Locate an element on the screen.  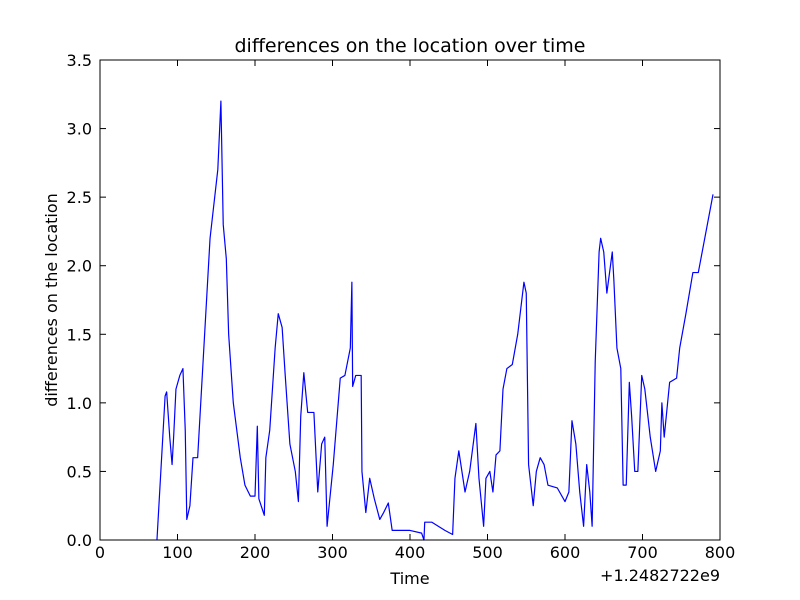
chart-title: differences on the location over time is located at coordinates (409, 46).